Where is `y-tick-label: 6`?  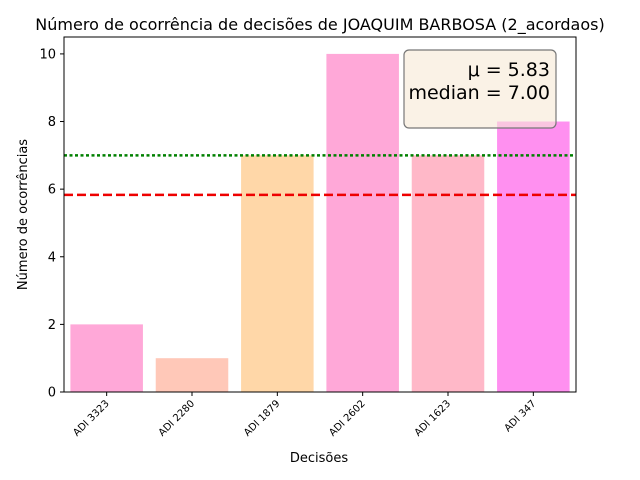
y-tick-label: 6 is located at coordinates (52, 190).